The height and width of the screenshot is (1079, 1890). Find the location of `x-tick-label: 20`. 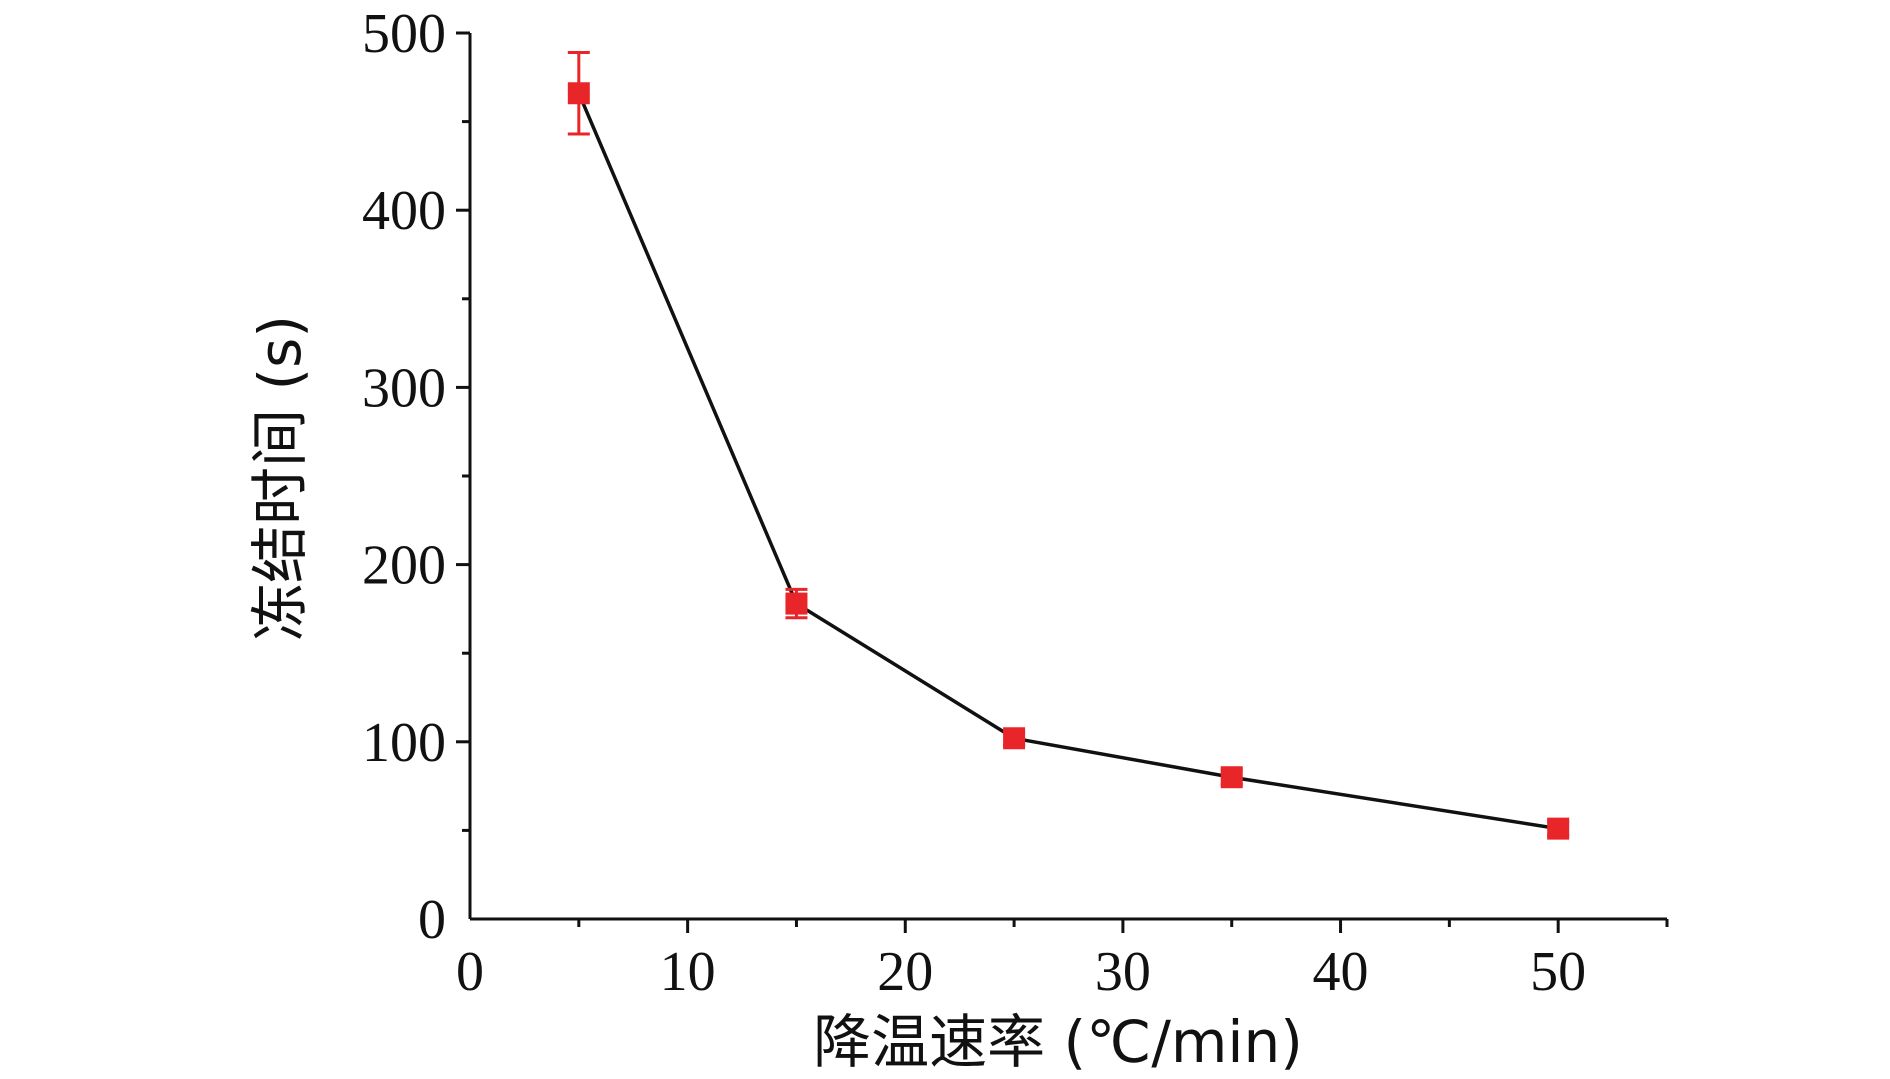

x-tick-label: 20 is located at coordinates (905, 972).